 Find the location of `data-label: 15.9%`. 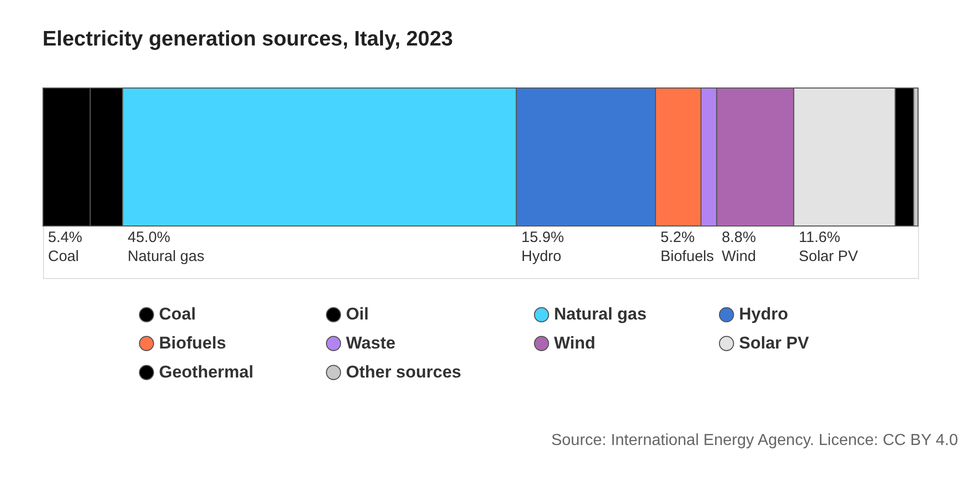

data-label: 15.9% is located at coordinates (542, 237).